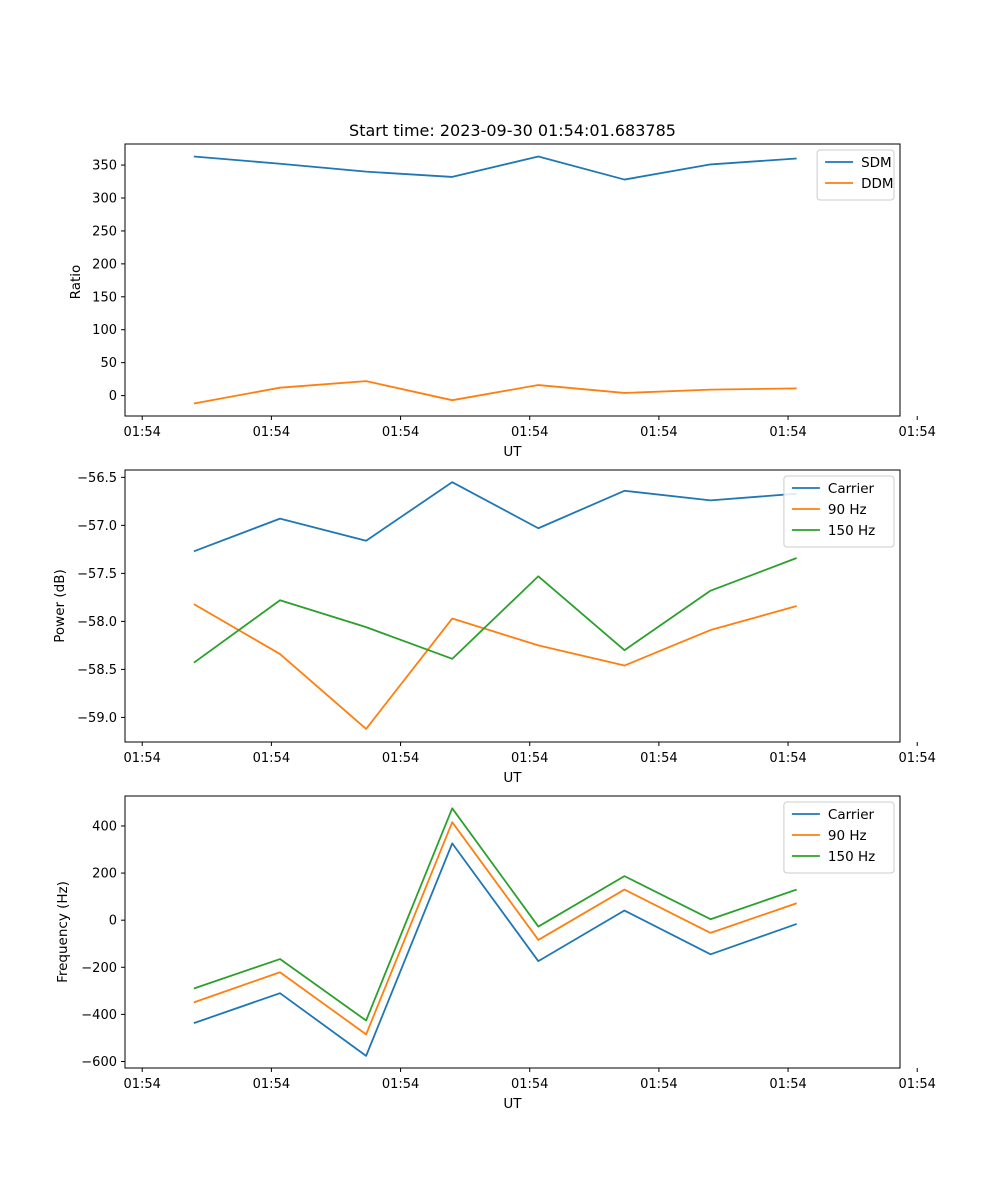 The width and height of the screenshot is (1000, 1200). I want to click on y-tick-label: 150, so click(104, 297).